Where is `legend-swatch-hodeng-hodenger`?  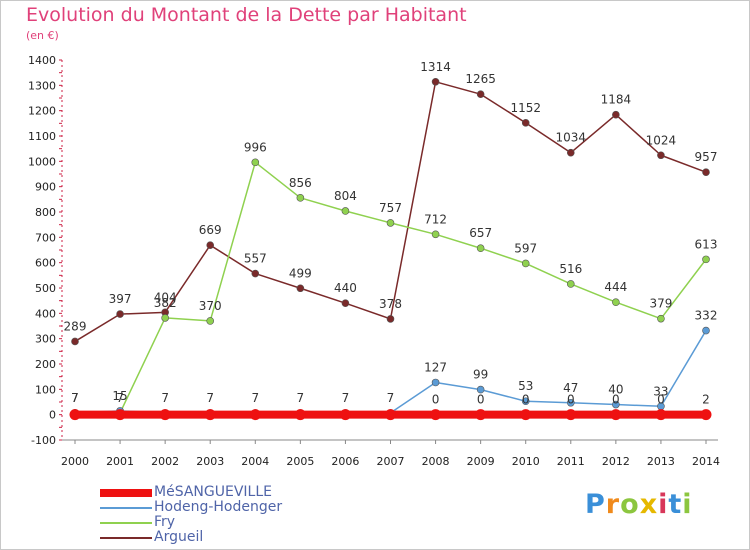 legend-swatch-hodeng-hodenger is located at coordinates (126, 508).